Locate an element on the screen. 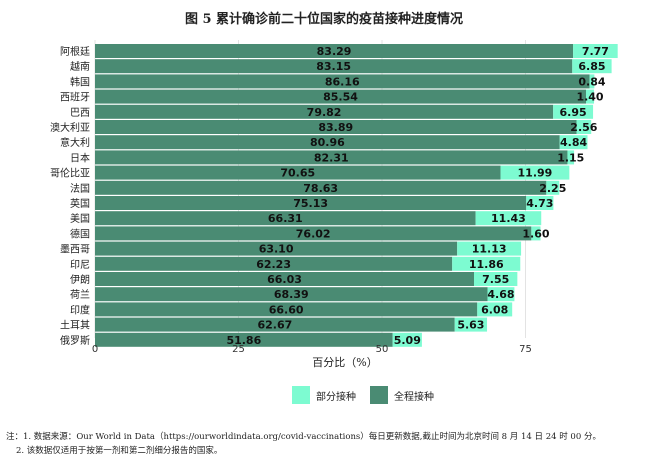 This screenshot has height=464, width=648. category-label: 英国 is located at coordinates (80, 203).